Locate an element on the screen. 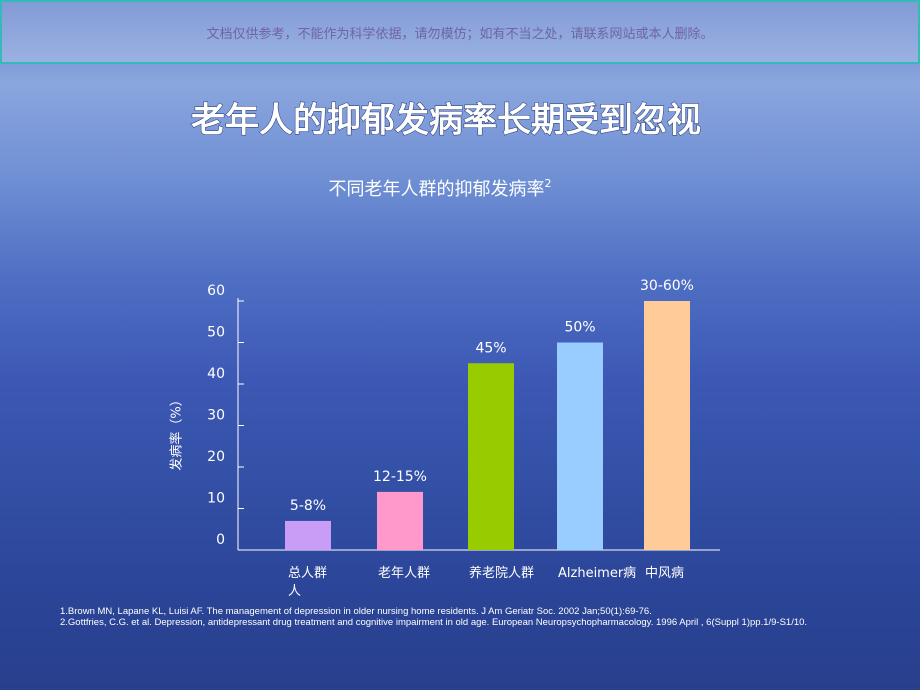  x-tick-label: 老年人群 is located at coordinates (404, 573).